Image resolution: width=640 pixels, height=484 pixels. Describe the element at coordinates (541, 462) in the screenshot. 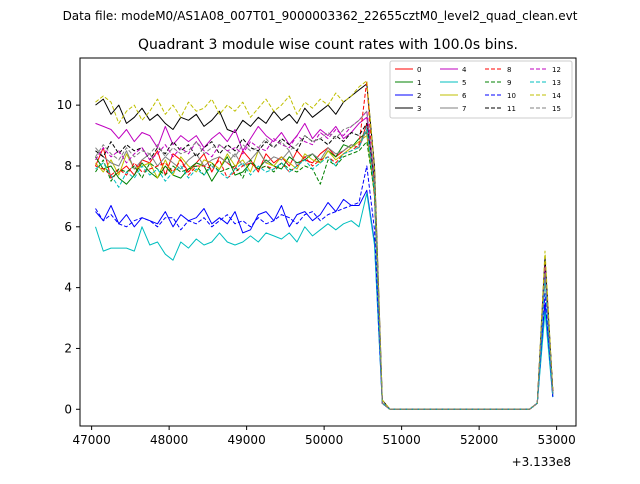

I see `x-offset-label: +3.133e8` at that location.